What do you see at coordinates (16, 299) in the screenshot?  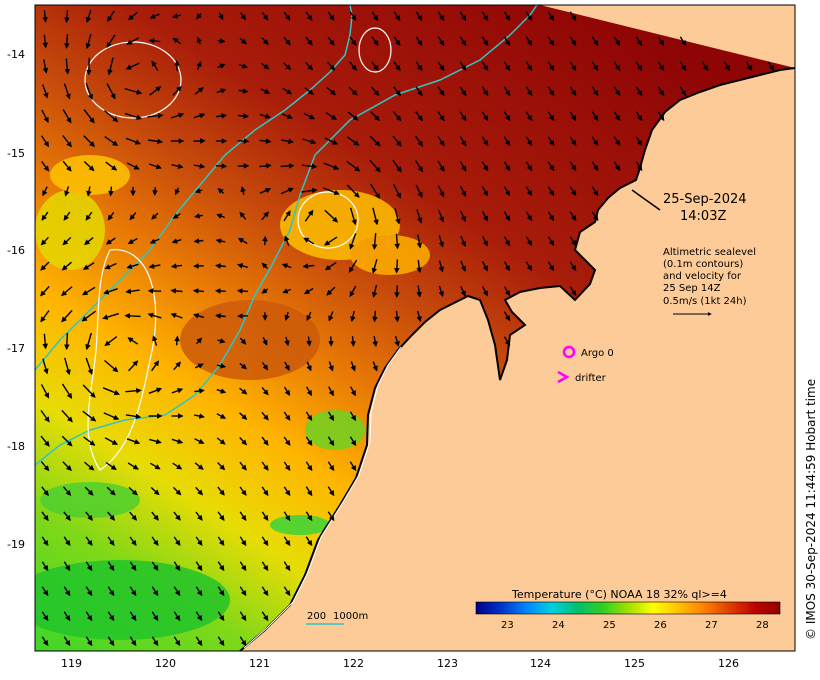 I see `latitude-axis: -14 -15 -16 -17 -18 -19` at bounding box center [16, 299].